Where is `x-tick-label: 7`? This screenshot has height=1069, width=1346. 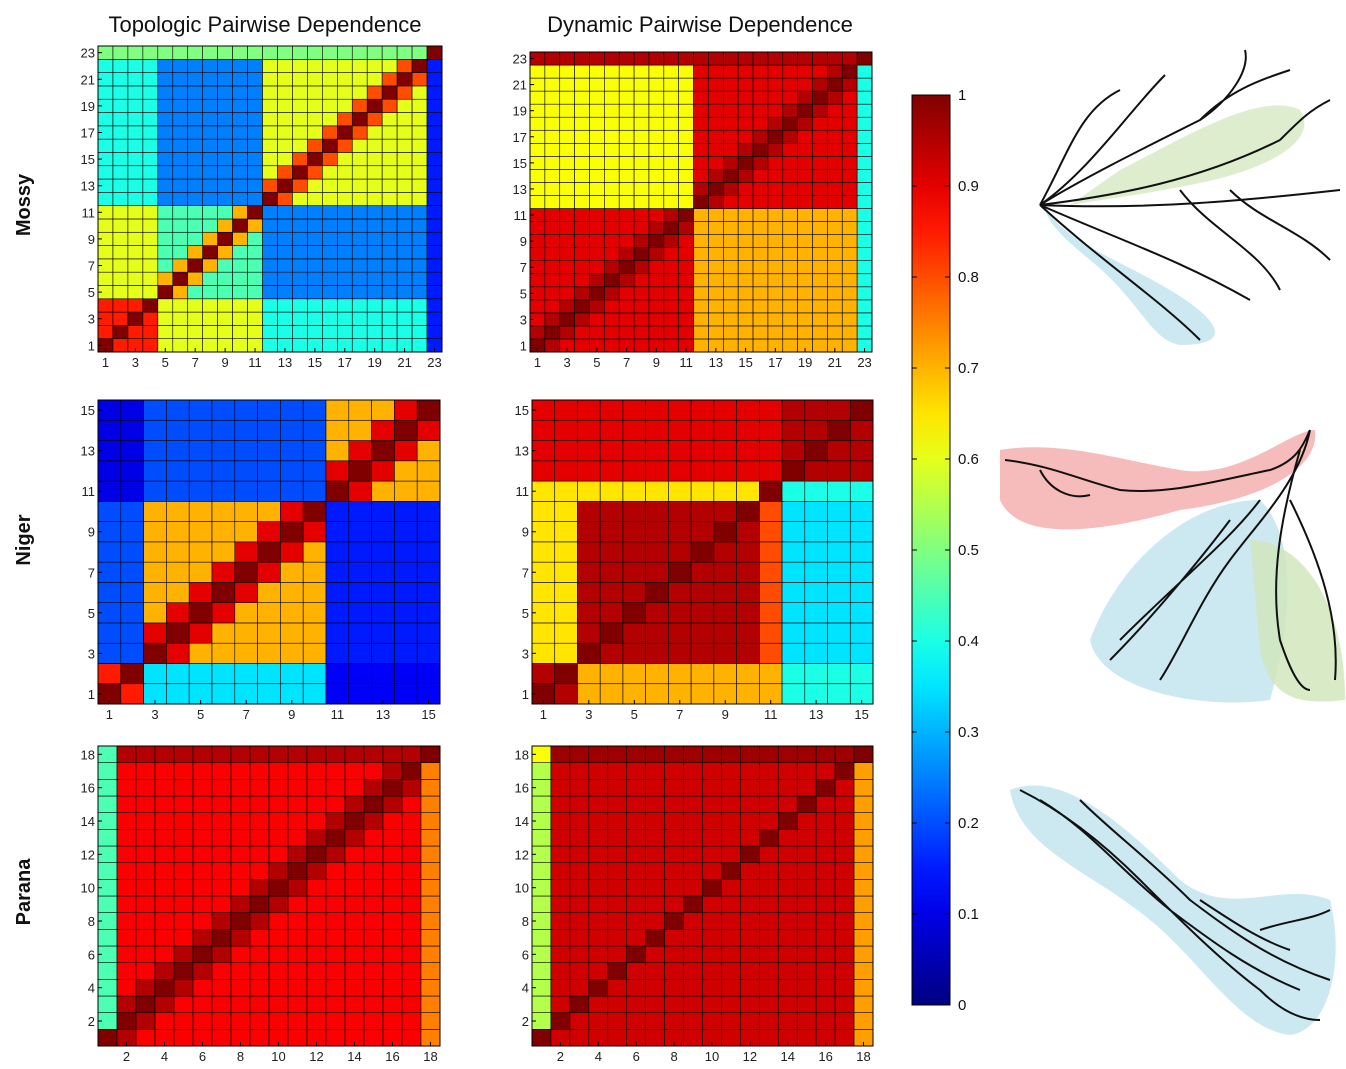
x-tick-label: 7 is located at coordinates (679, 714).